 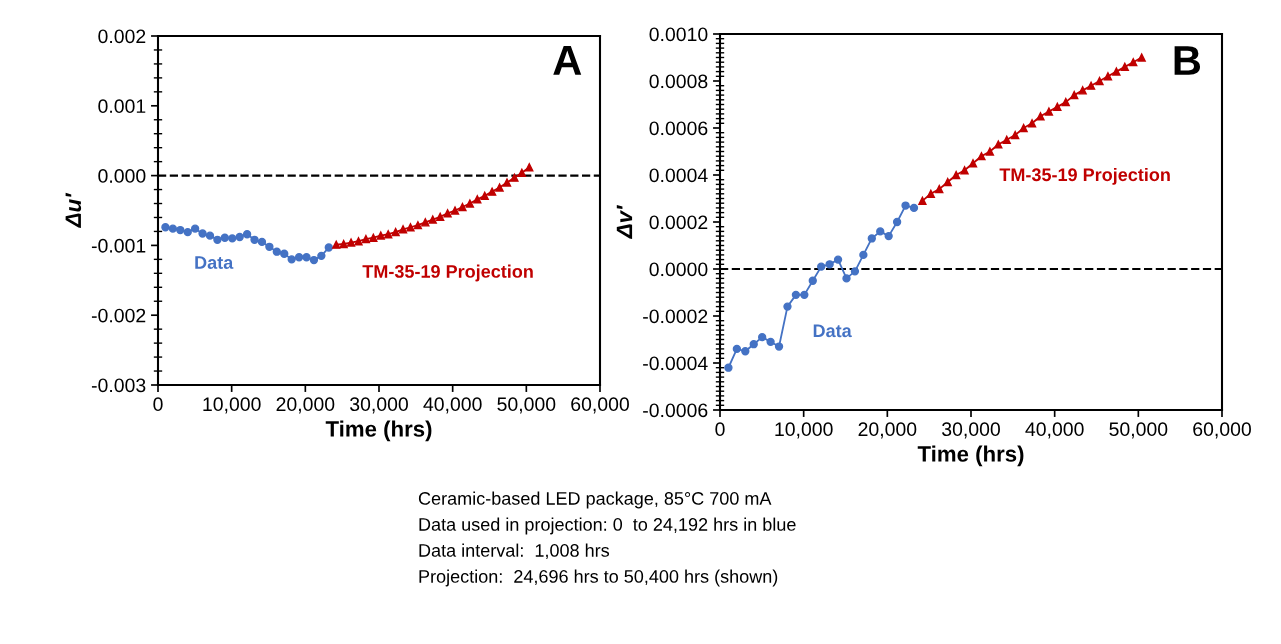 What do you see at coordinates (675, 410) in the screenshot?
I see `y-tick-label: -0.0006` at bounding box center [675, 410].